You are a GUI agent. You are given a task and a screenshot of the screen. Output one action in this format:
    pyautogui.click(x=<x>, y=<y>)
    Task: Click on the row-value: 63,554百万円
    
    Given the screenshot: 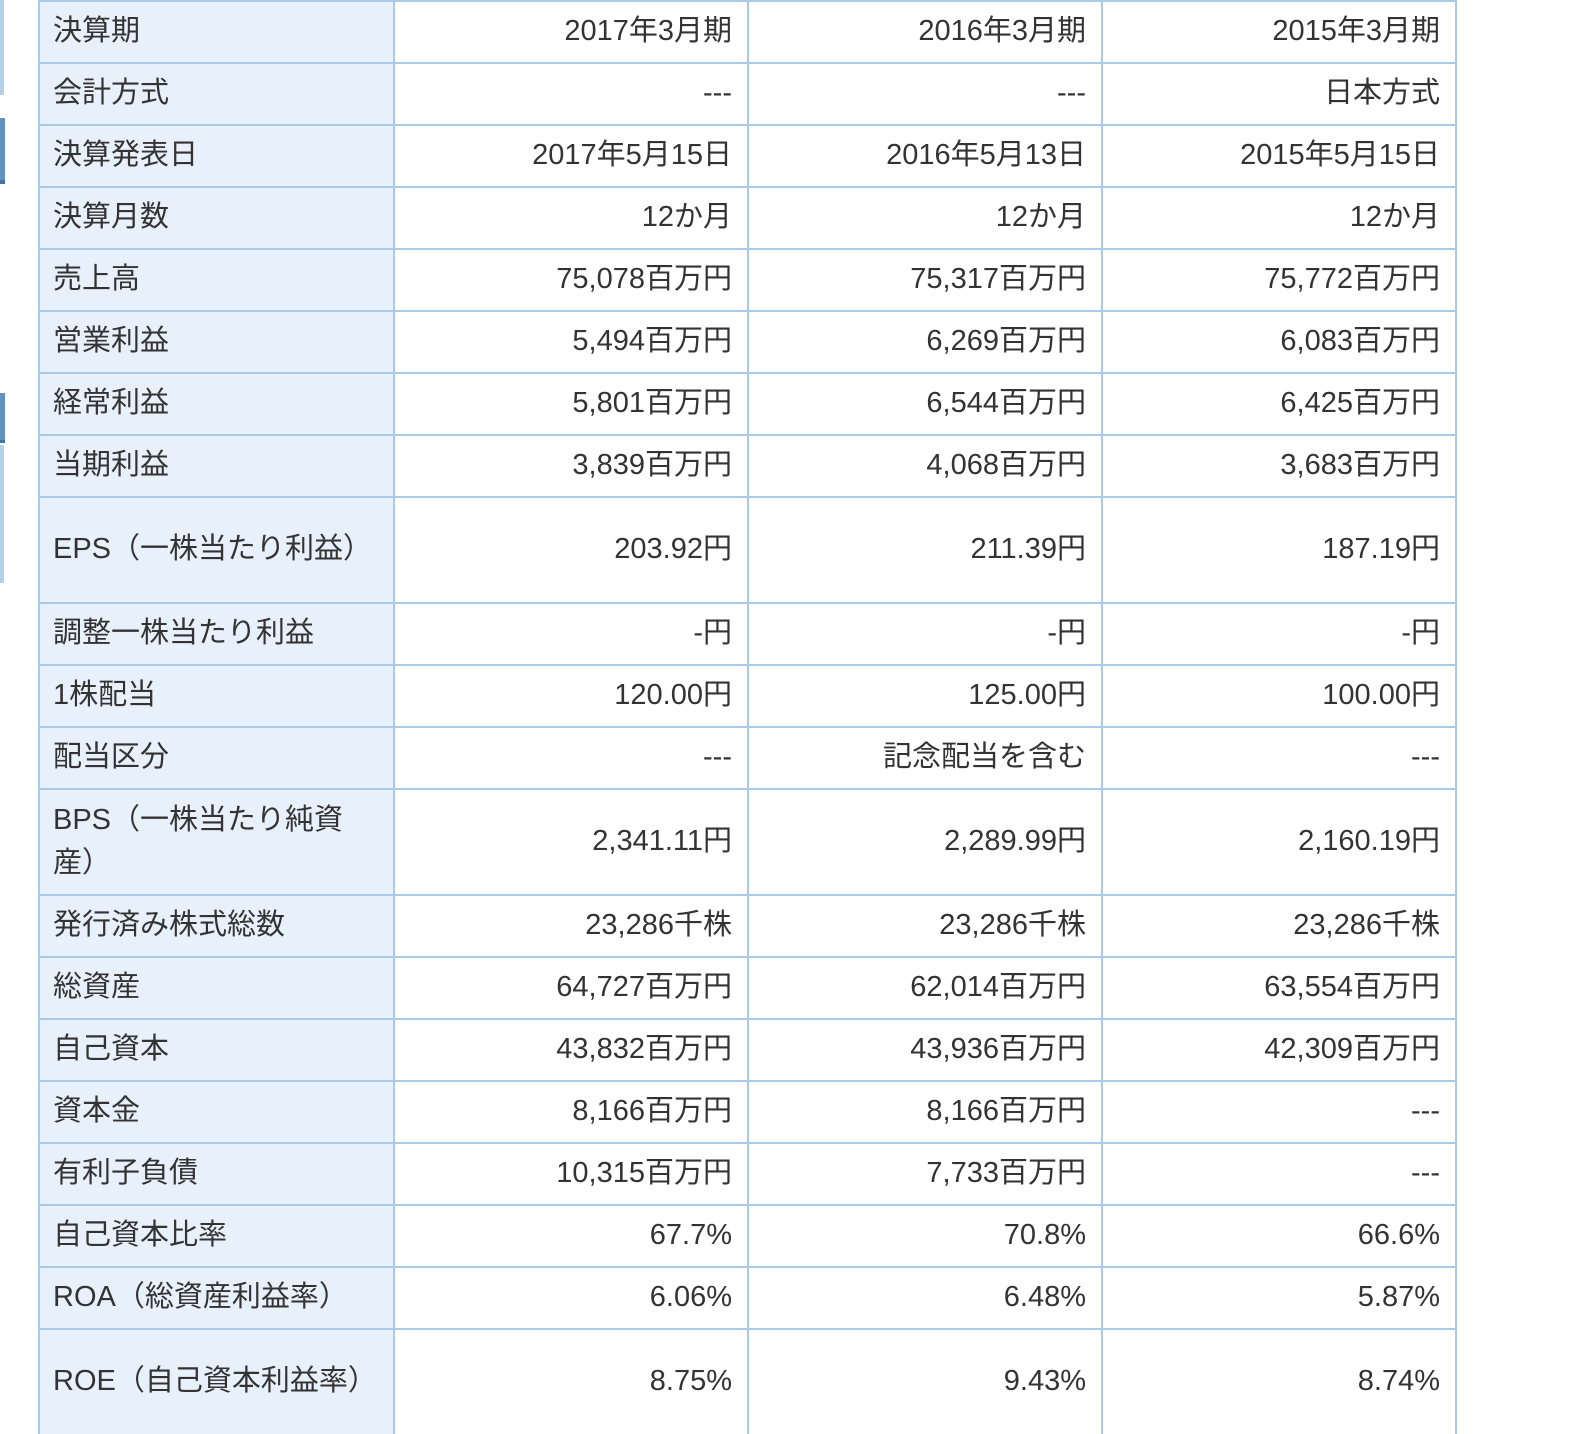 What is the action you would take?
    pyautogui.click(x=1279, y=988)
    